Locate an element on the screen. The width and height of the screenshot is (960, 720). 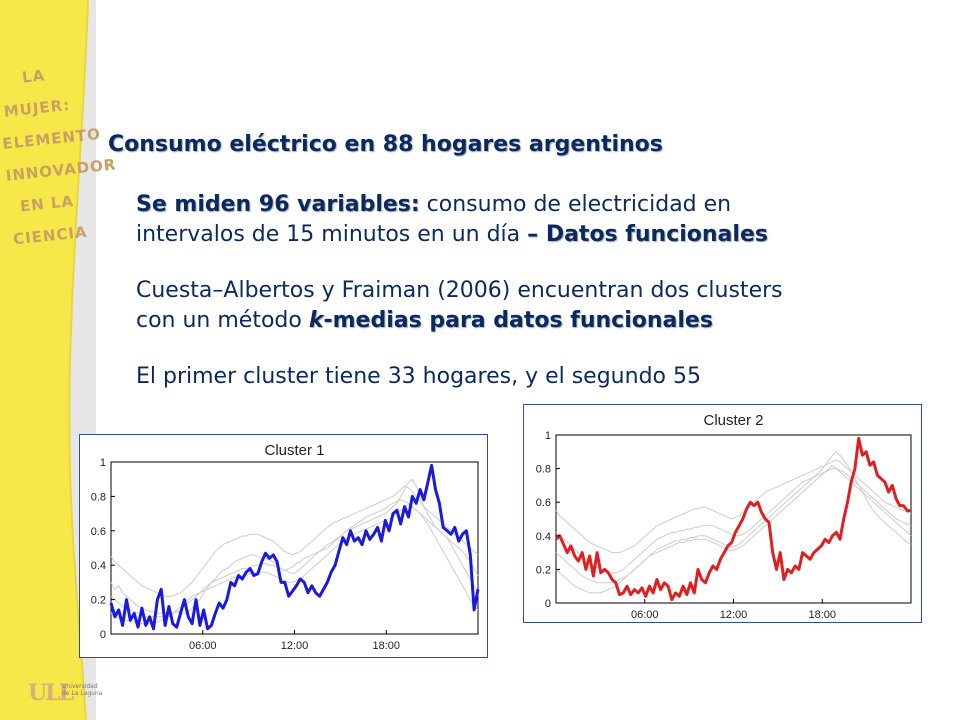
cluster-2-xtick-label: 06:00 is located at coordinates (645, 615).